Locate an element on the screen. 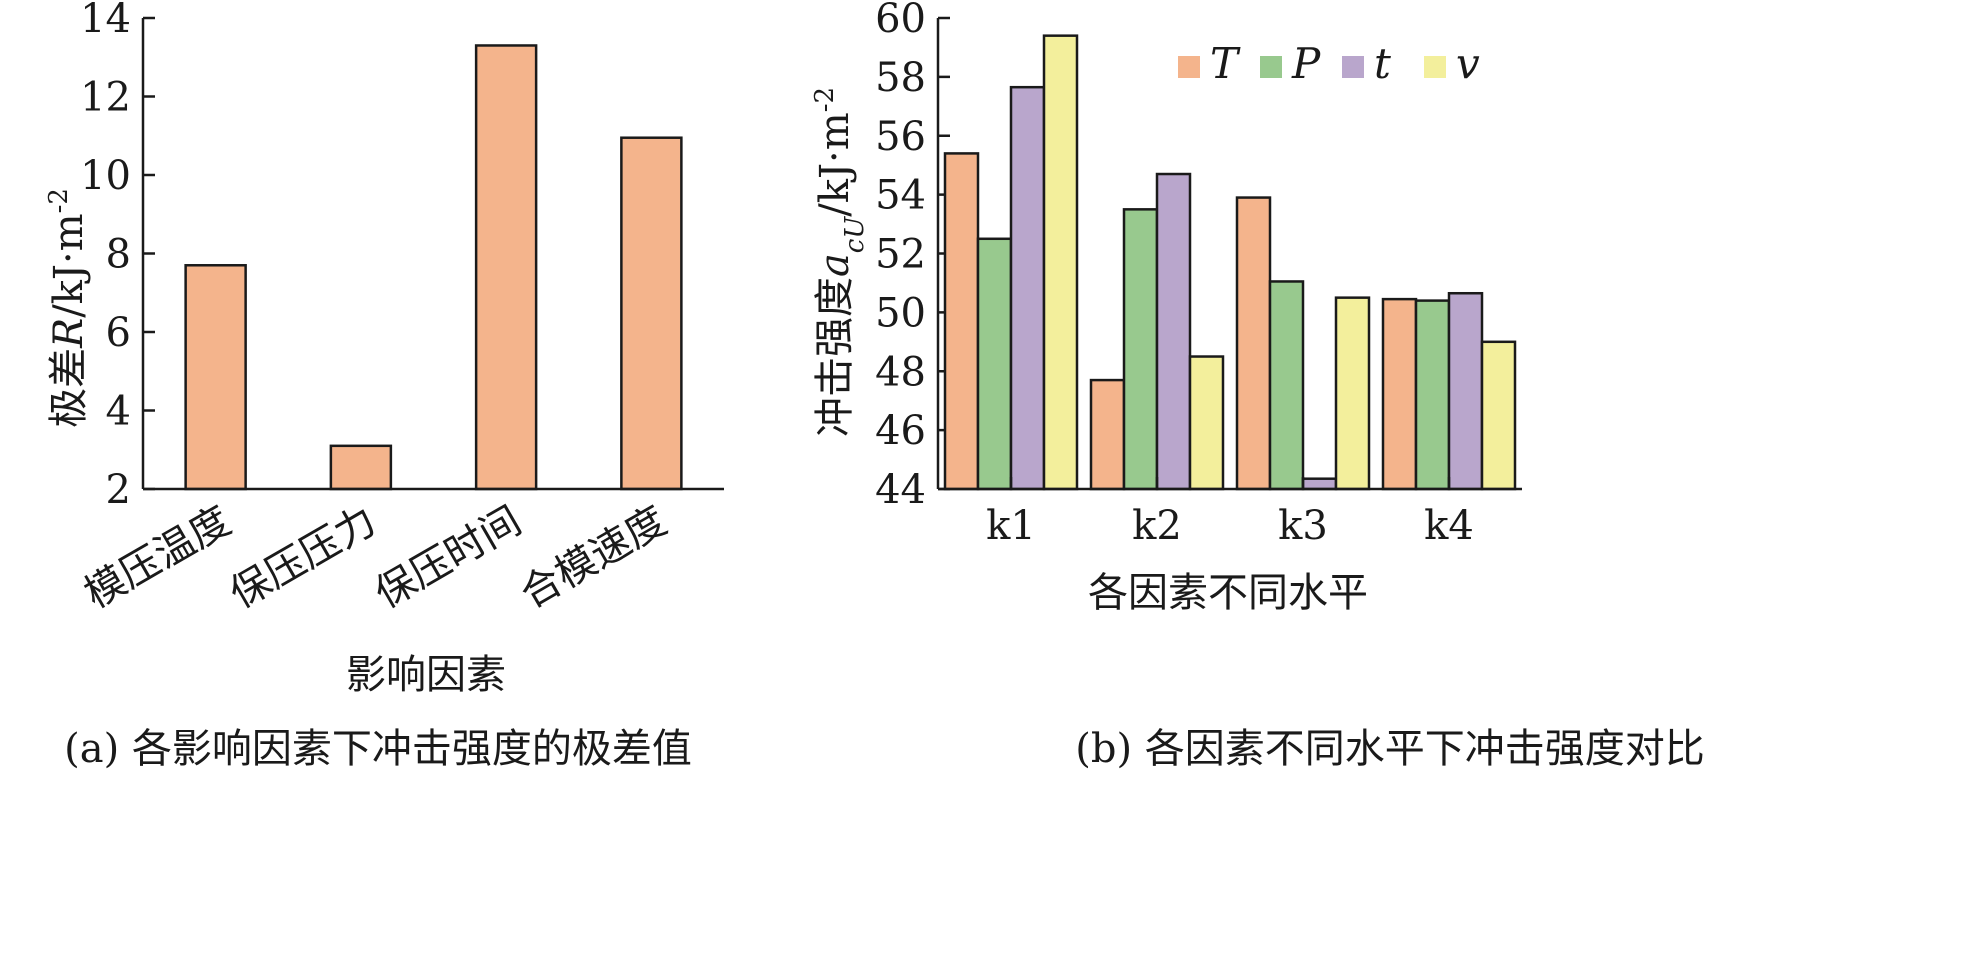 Image resolution: width=1977 pixels, height=977 pixels. chart-b-x-tick-label: k2 is located at coordinates (1157, 526).